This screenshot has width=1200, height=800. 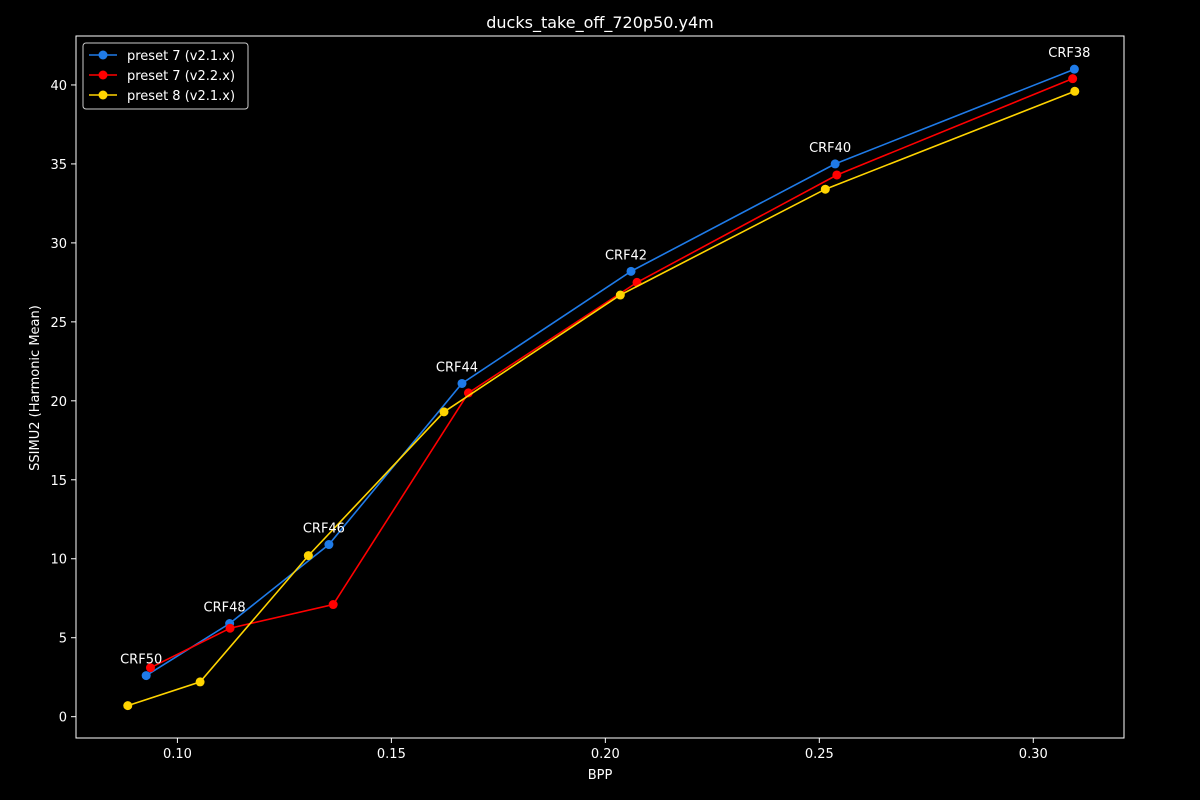 What do you see at coordinates (58, 560) in the screenshot?
I see `y-tick-label: 10` at bounding box center [58, 560].